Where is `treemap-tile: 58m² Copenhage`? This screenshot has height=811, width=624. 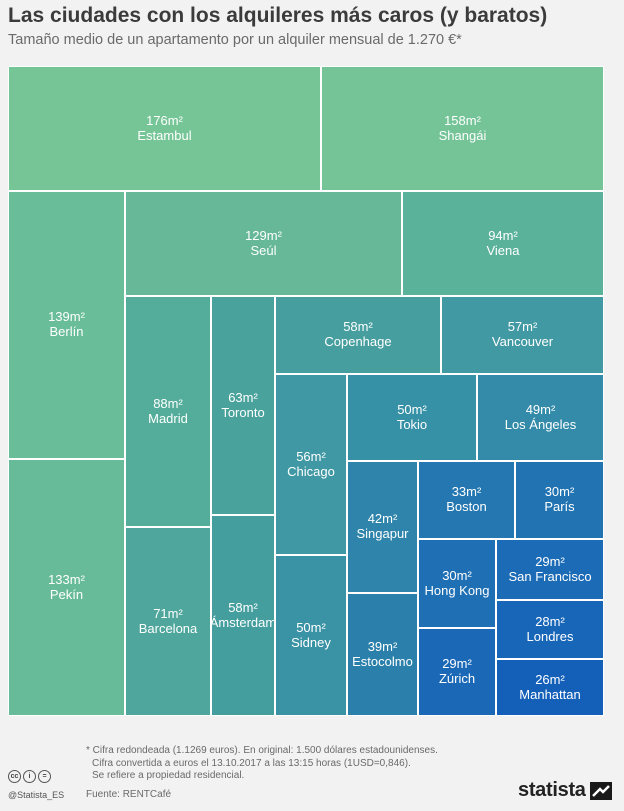 treemap-tile: 58m² Copenhage is located at coordinates (358, 335).